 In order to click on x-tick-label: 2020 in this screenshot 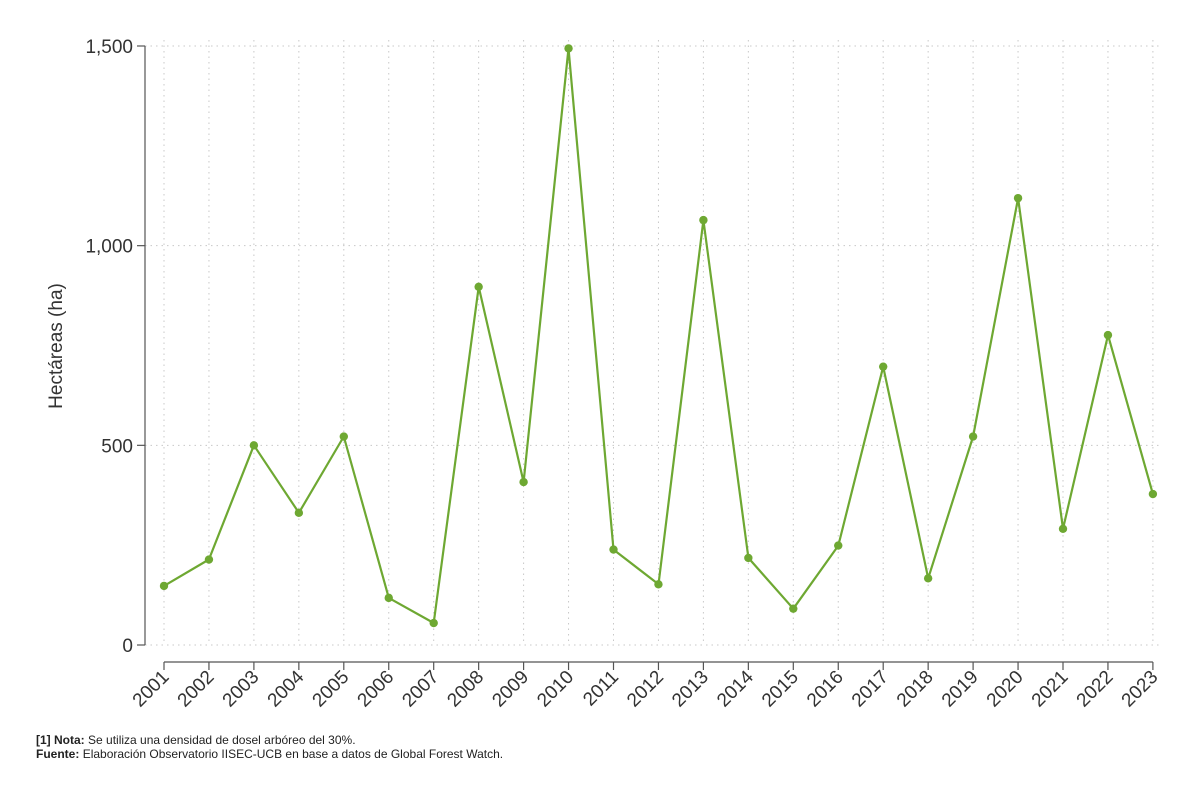, I will do `click(1005, 689)`.